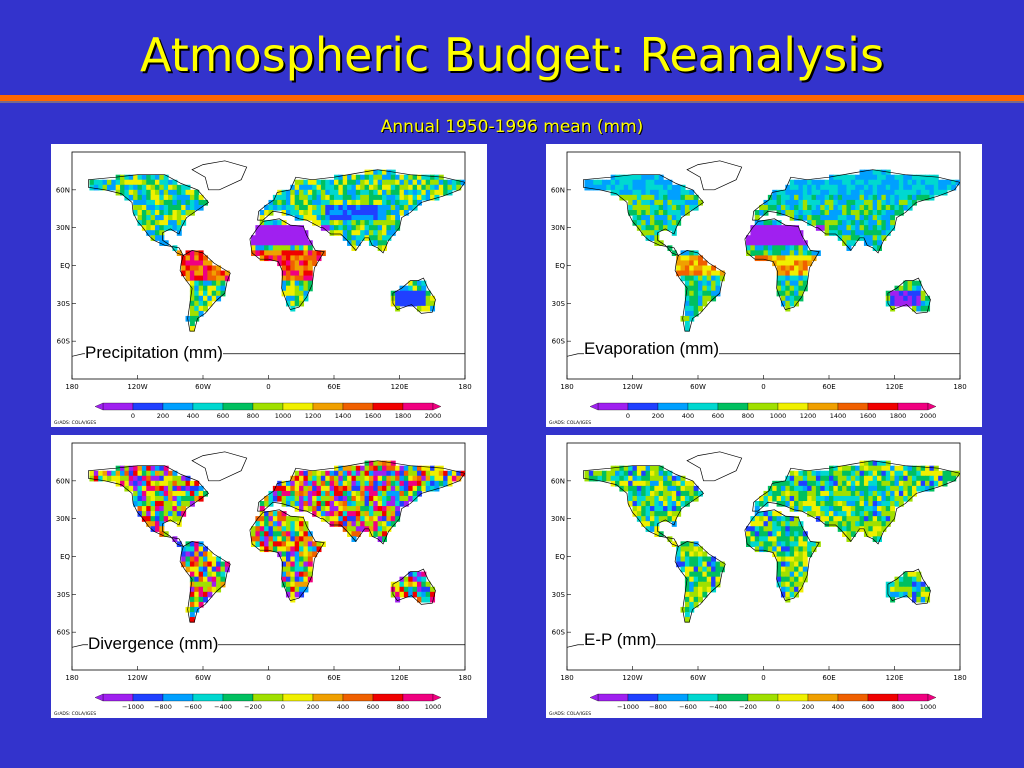 This screenshot has width=1024, height=768. What do you see at coordinates (558, 190) in the screenshot?
I see `lat-tick-label: 60N` at bounding box center [558, 190].